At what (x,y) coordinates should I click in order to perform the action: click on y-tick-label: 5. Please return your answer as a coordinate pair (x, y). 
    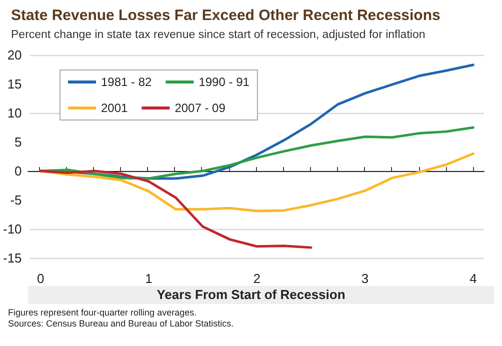
    Looking at the image, I should click on (18, 142).